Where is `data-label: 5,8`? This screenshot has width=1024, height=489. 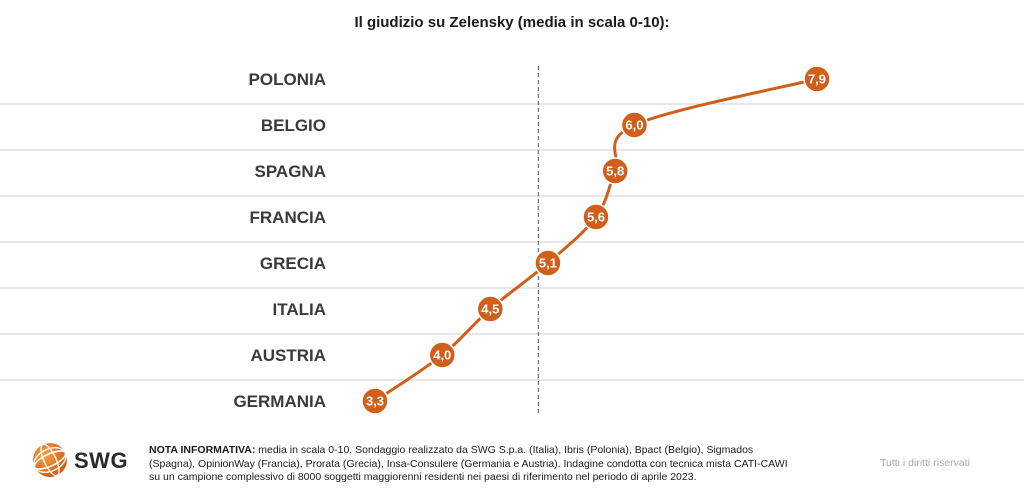 data-label: 5,8 is located at coordinates (615, 171).